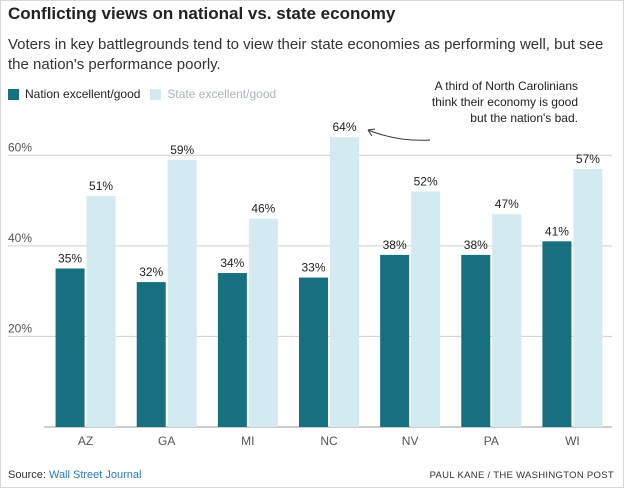  Describe the element at coordinates (101, 186) in the screenshot. I see `data-label-state: 51%` at that location.